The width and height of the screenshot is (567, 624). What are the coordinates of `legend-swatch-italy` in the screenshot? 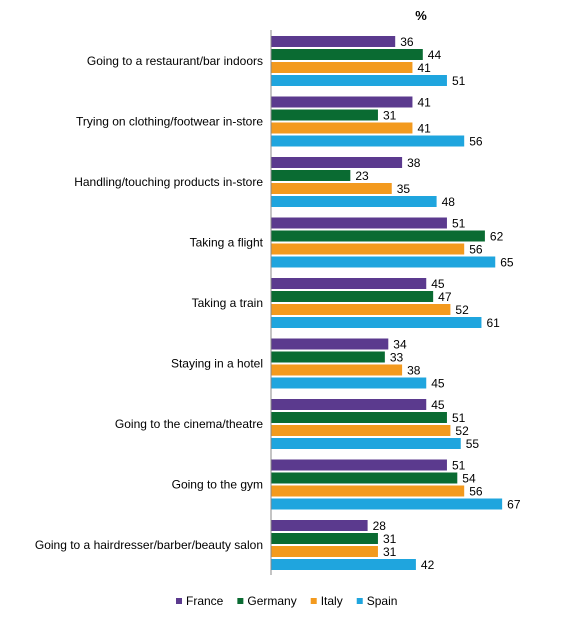 It's located at (313, 601).